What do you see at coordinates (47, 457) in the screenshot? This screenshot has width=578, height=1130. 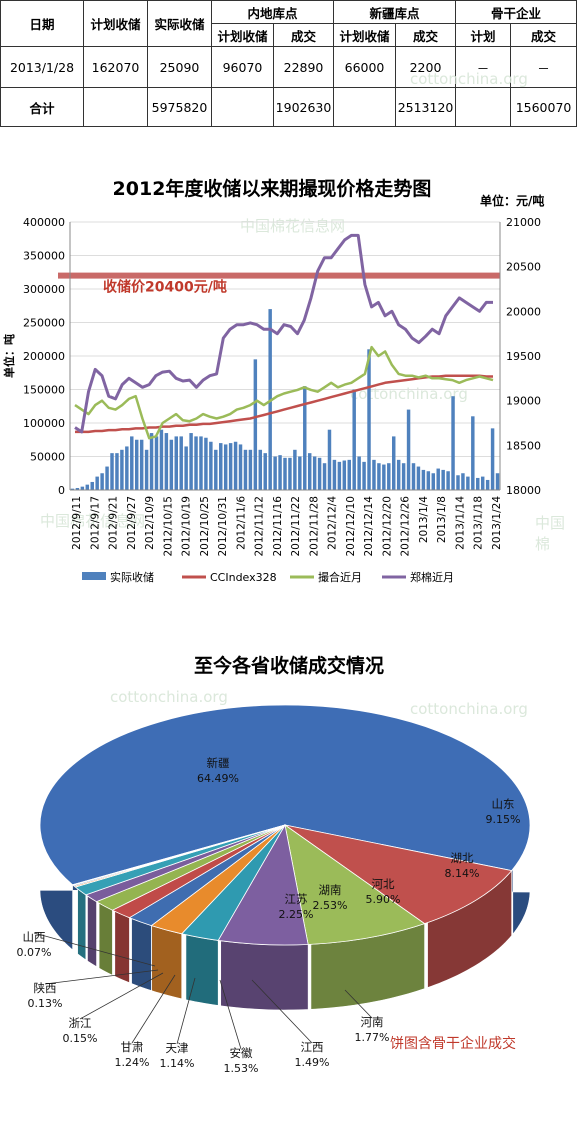 I see `y-left-tick-label: 50000` at bounding box center [47, 457].